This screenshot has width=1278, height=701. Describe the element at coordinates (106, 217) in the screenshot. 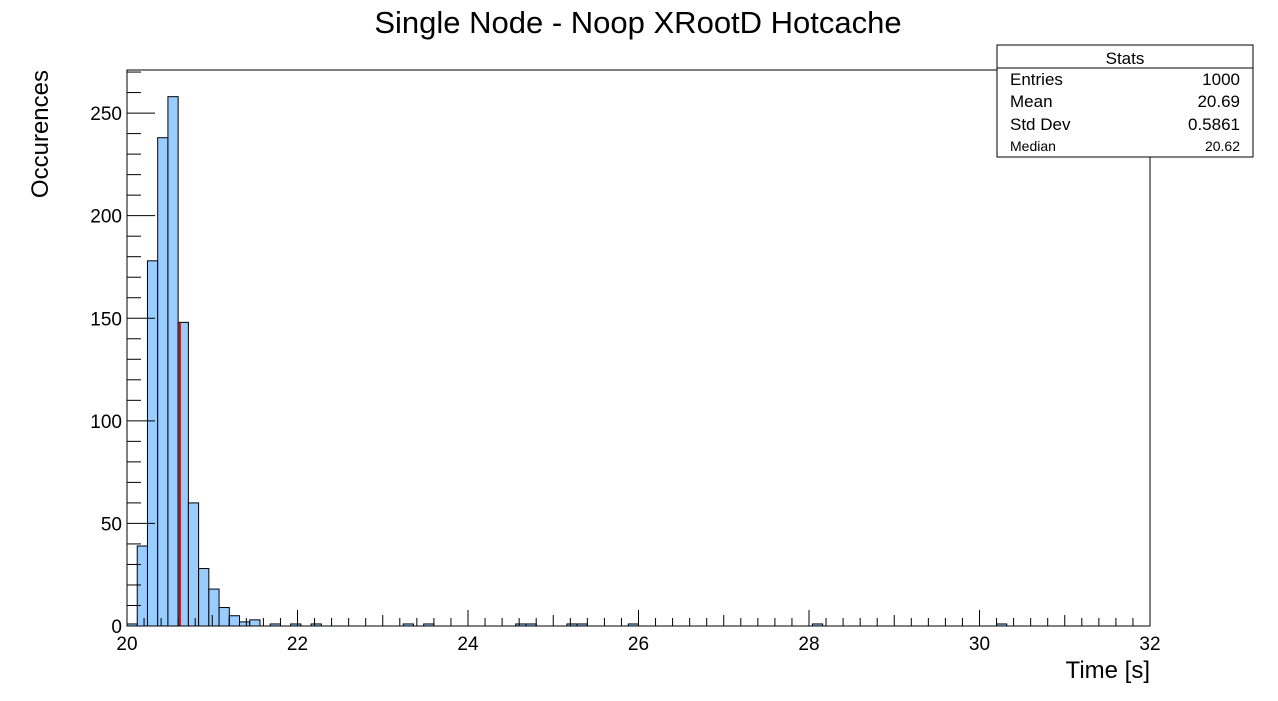

I see `y-tick-label: 200` at that location.